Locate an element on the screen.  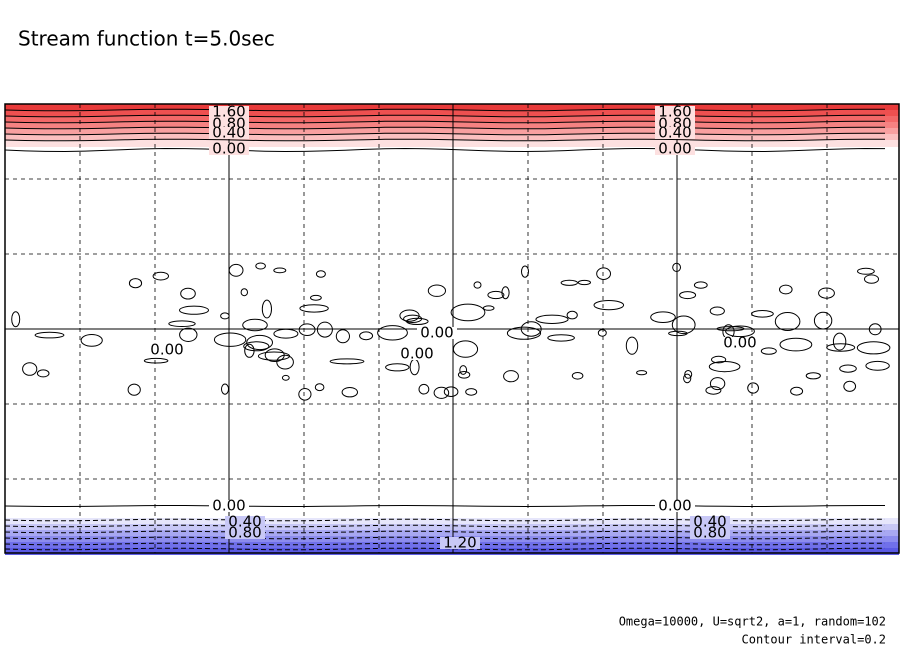
contour-label: 1.60 is located at coordinates (228, 112).